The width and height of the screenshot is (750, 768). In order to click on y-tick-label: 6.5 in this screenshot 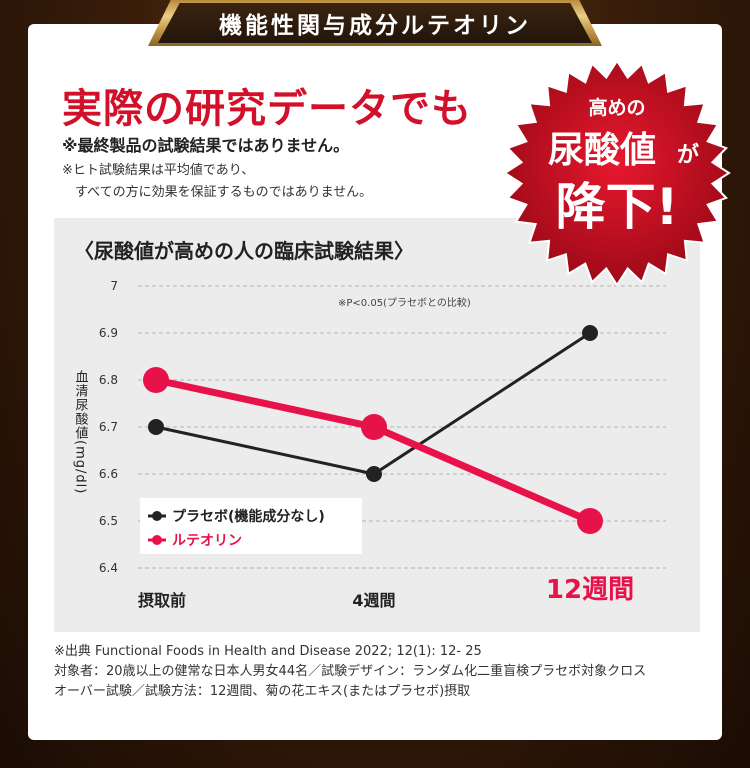, I will do `click(108, 521)`.